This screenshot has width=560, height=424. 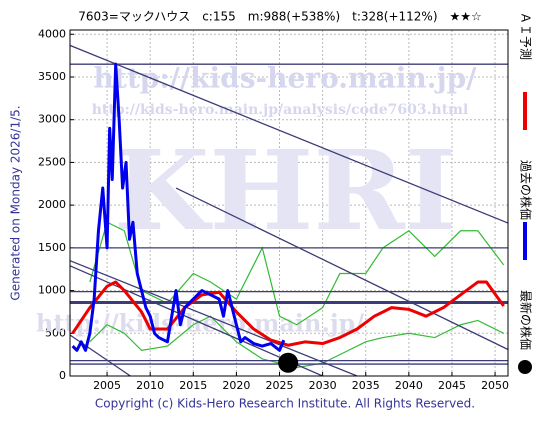 What do you see at coordinates (409, 385) in the screenshot?
I see `x-tick-label: 2040` at bounding box center [409, 385].